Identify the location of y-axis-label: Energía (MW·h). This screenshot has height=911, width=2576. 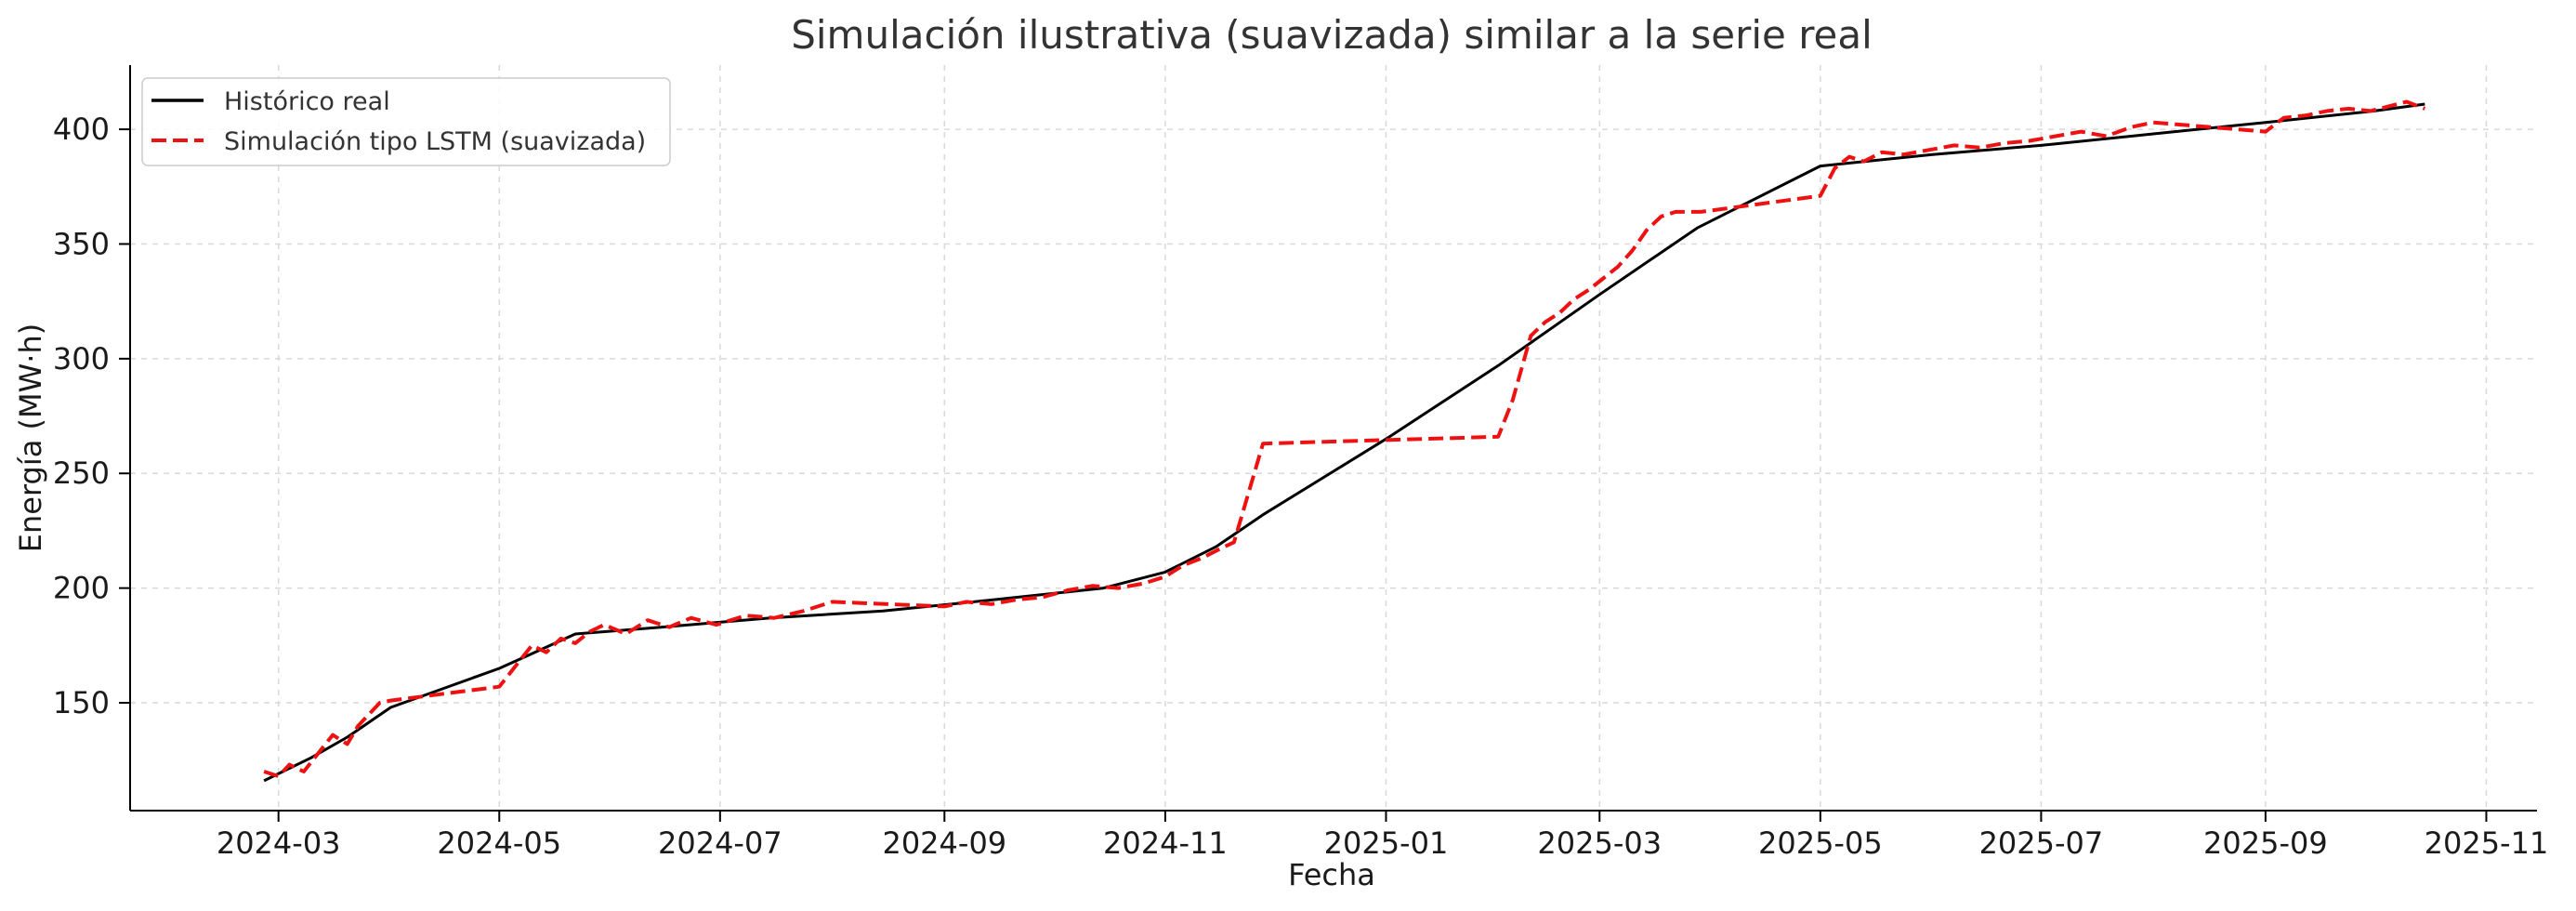
(30, 437).